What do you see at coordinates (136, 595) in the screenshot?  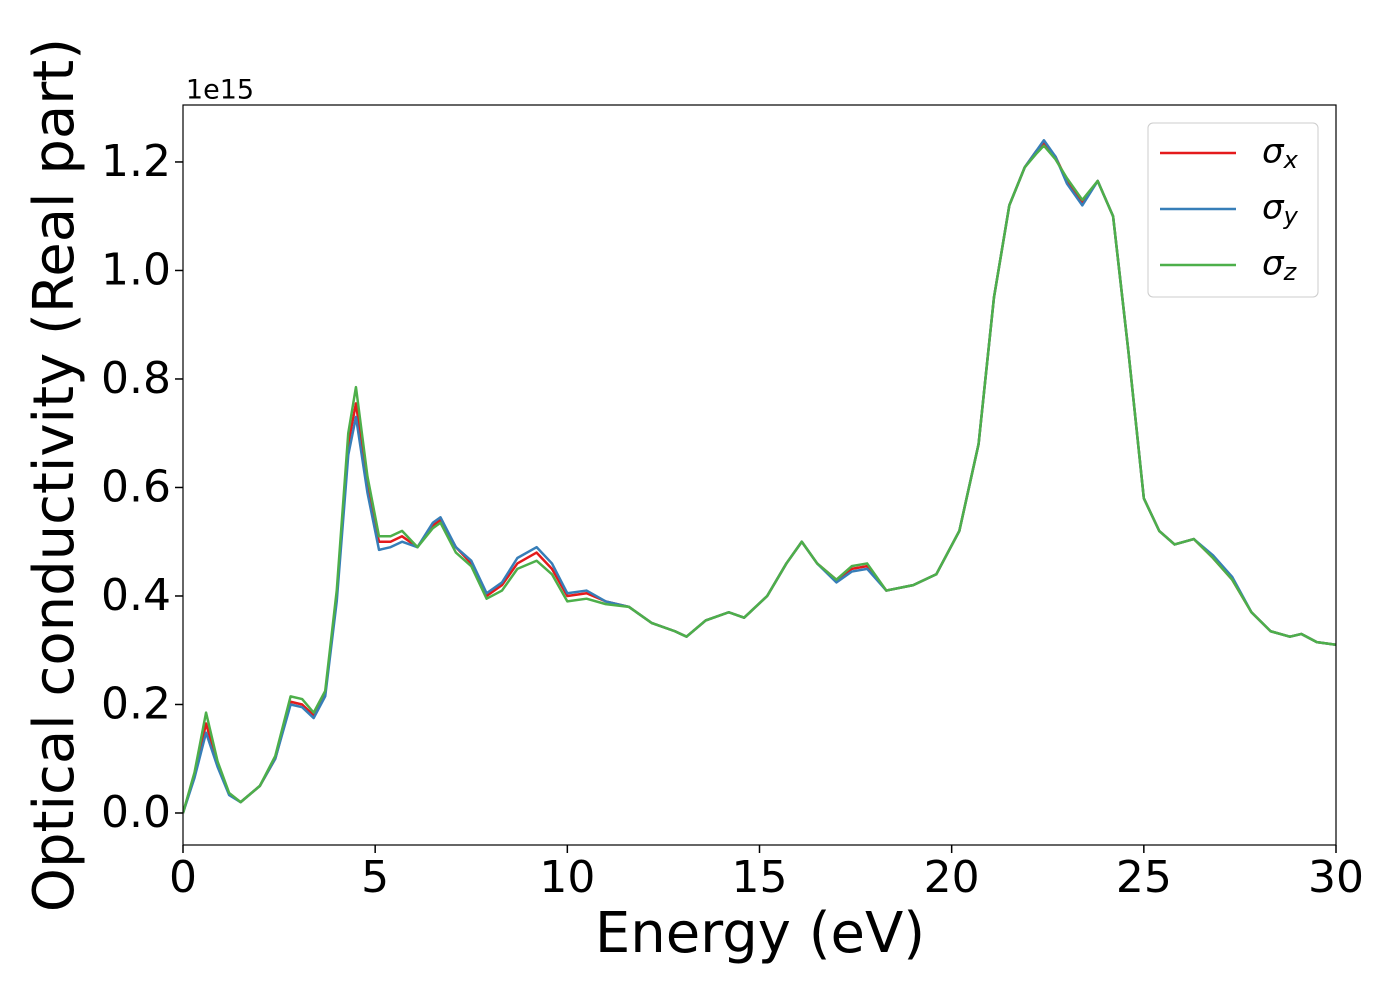 I see `y-tick-label: 0.4` at bounding box center [136, 595].